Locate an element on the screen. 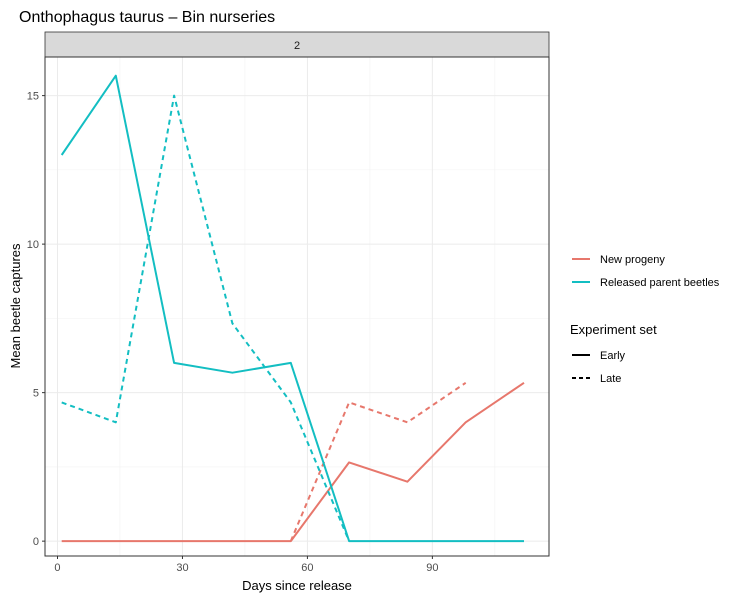 Image resolution: width=751 pixels, height=601 pixels. y-tick-label: 10 is located at coordinates (33, 245).